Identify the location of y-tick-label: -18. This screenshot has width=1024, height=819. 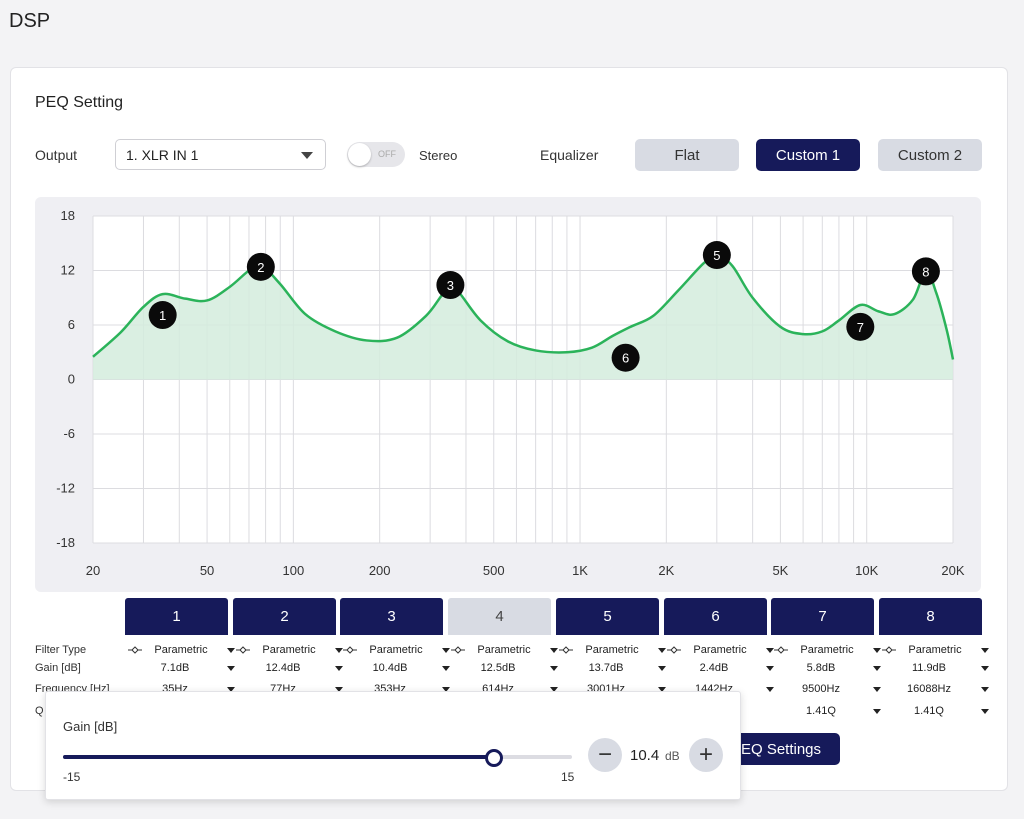
(65, 542).